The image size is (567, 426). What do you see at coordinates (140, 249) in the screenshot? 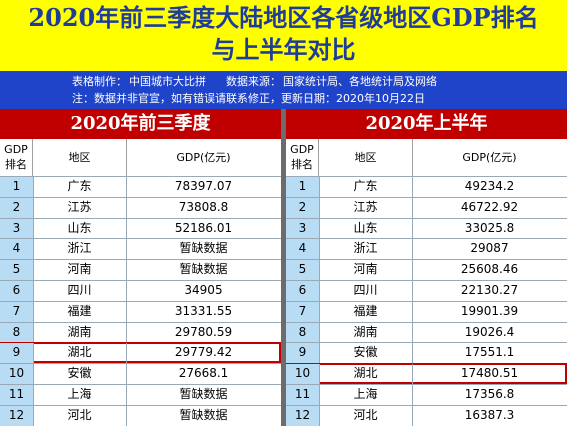
I see `table-row: 4 浙江 暂缺数据` at bounding box center [140, 249].